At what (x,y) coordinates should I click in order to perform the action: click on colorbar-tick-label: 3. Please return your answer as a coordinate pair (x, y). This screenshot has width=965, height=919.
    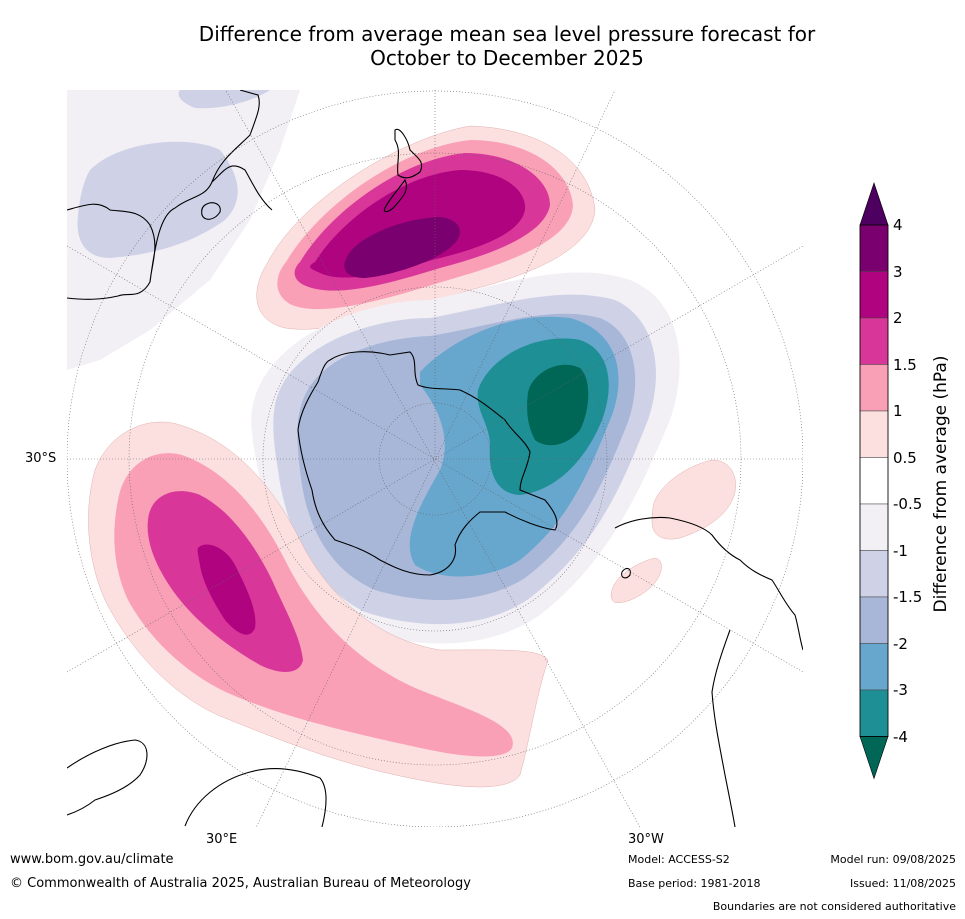
    Looking at the image, I should click on (898, 271).